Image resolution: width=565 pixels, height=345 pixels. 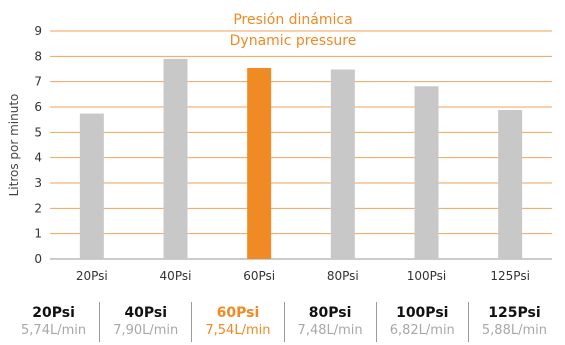 What do you see at coordinates (330, 330) in the screenshot?
I see `summary-flow: 7,48L/min` at bounding box center [330, 330].